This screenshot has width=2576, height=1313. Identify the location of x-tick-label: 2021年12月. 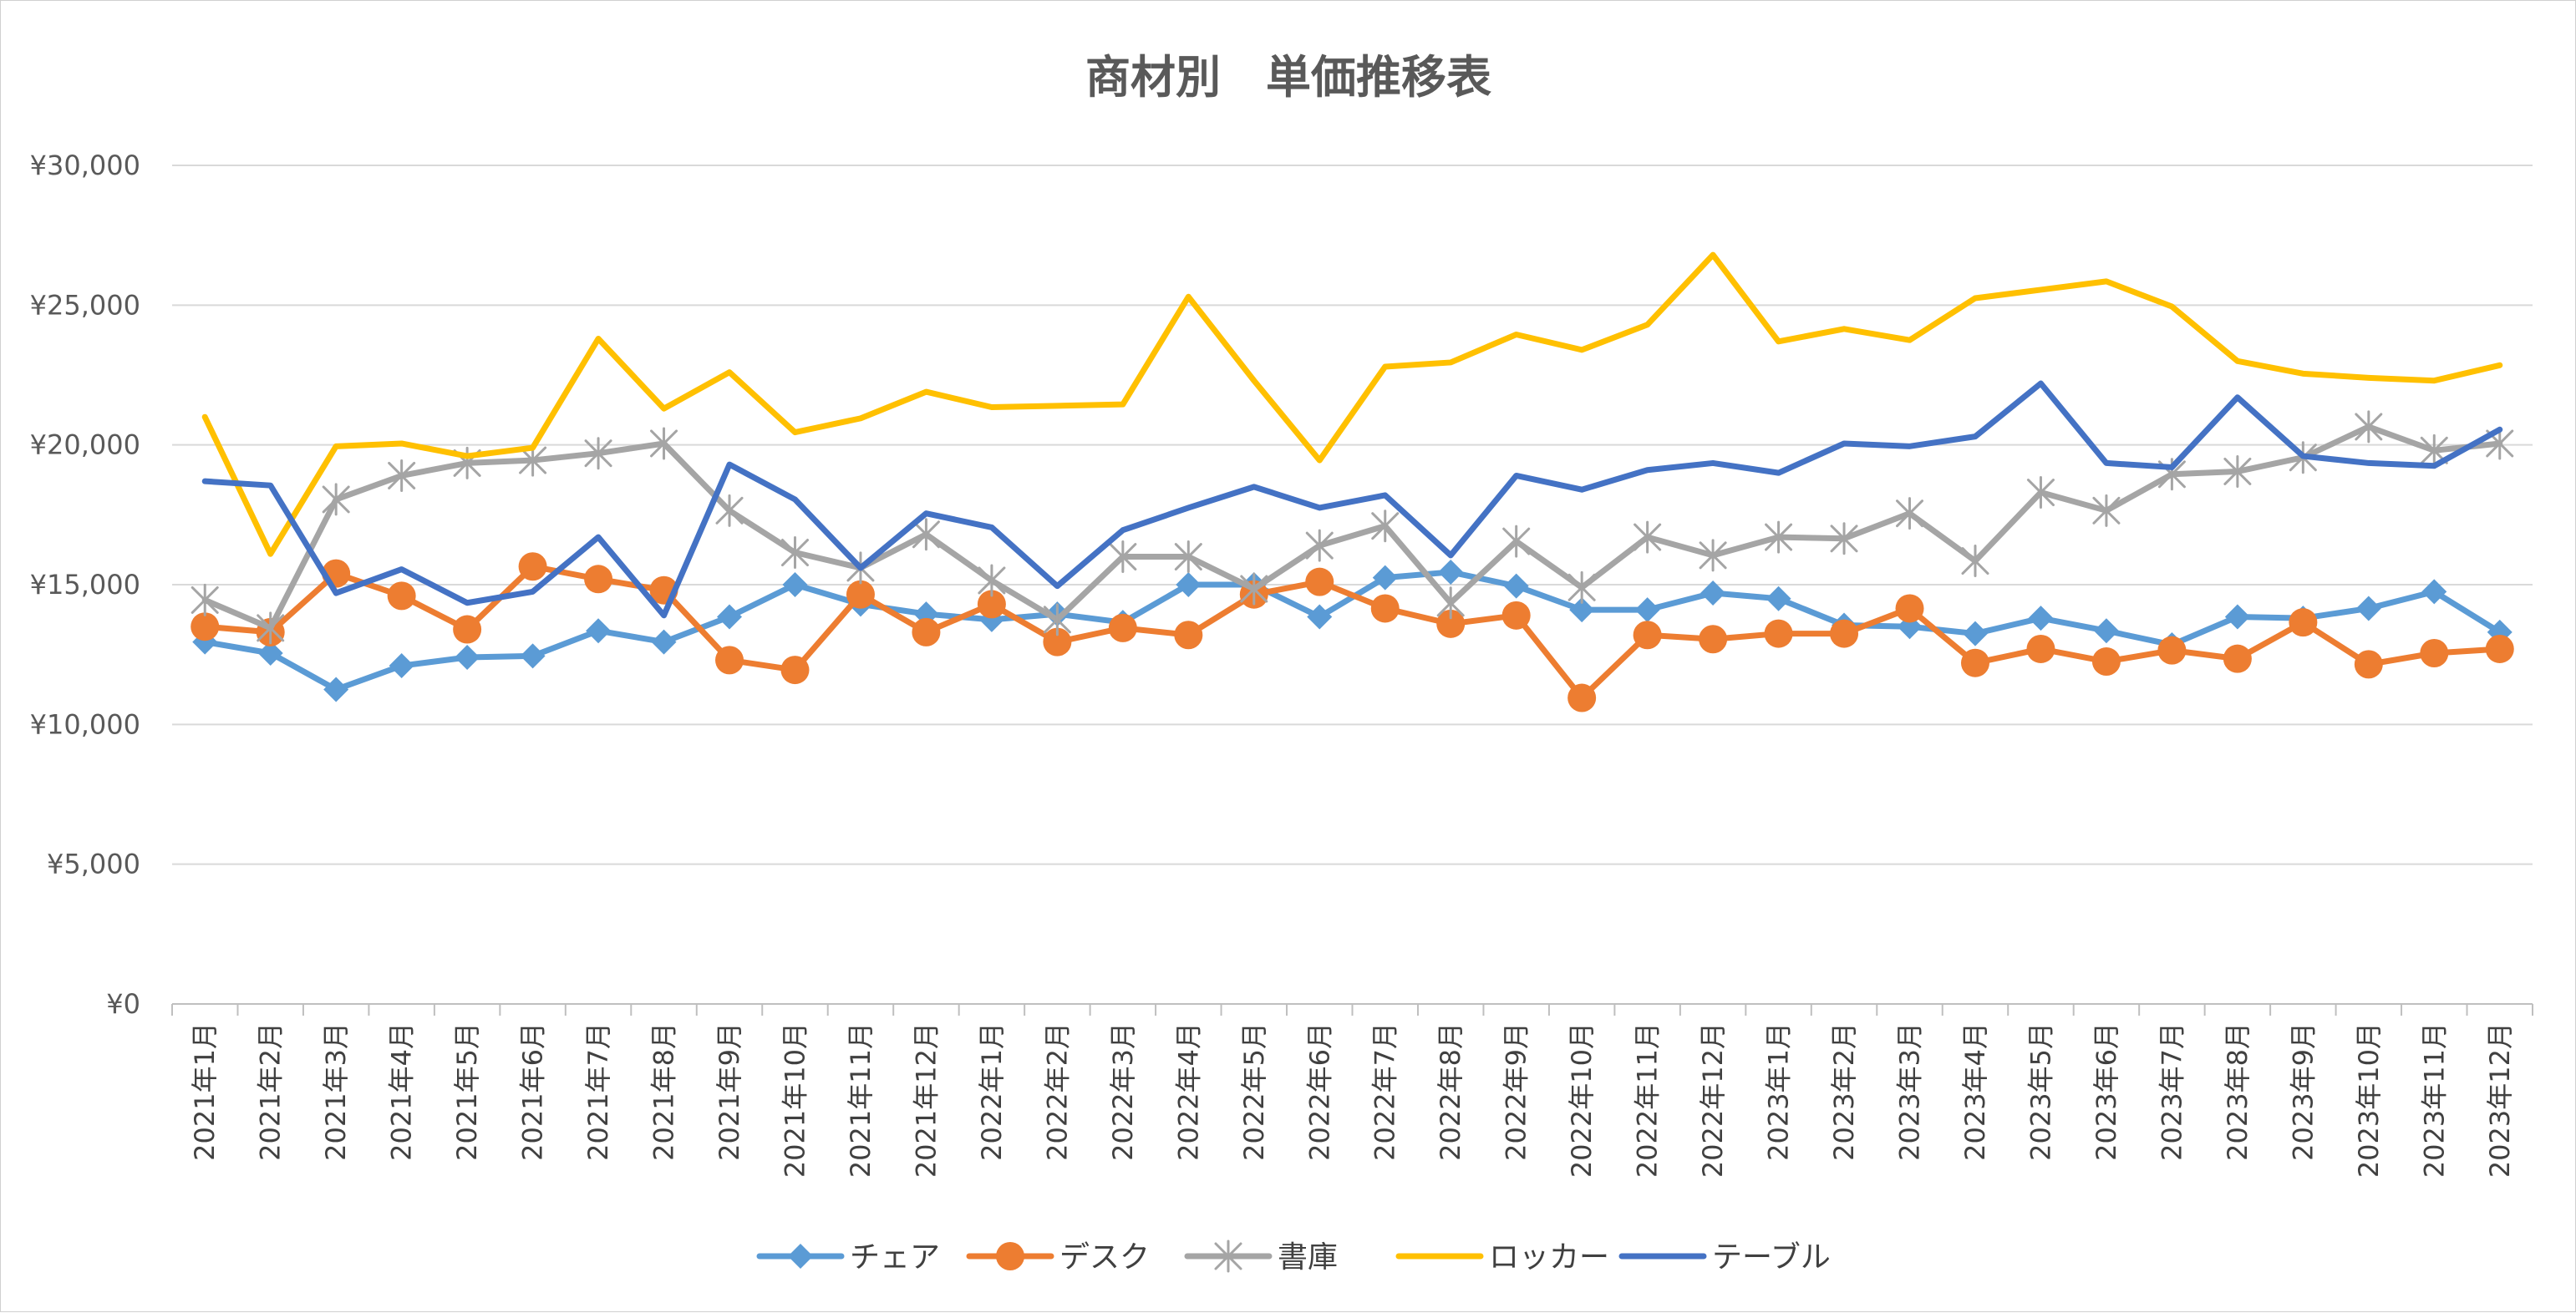
(926, 1100).